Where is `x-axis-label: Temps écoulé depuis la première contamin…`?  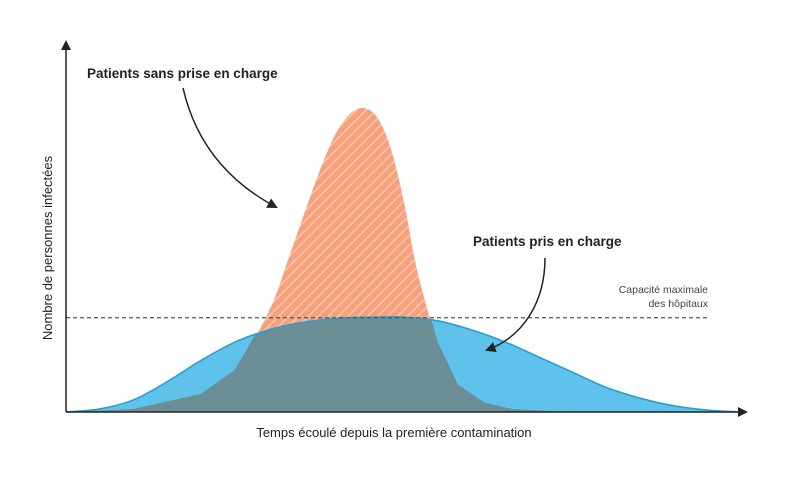
x-axis-label: Temps écoulé depuis la première contamin… is located at coordinates (393, 432).